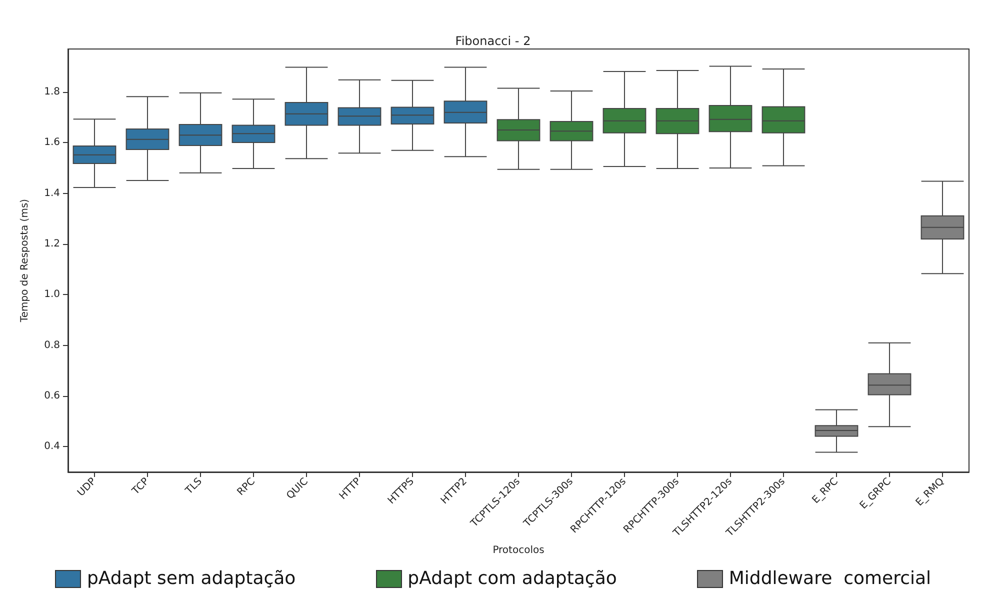 The image size is (986, 601). Describe the element at coordinates (191, 578) in the screenshot. I see `text: pAdapt sem adaptação` at that location.